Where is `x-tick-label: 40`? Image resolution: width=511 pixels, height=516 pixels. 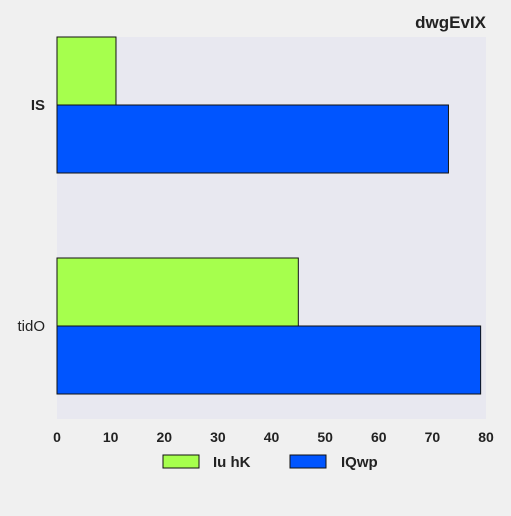 x-tick-label: 40 is located at coordinates (272, 437).